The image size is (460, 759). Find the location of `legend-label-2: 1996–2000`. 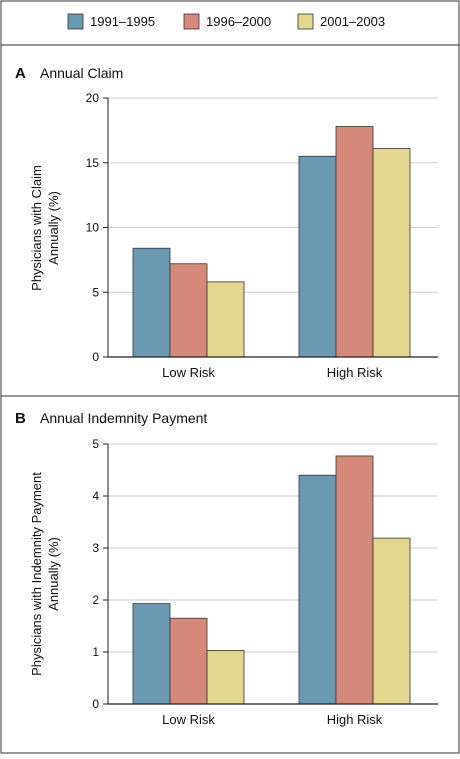

legend-label-2: 1996–2000 is located at coordinates (238, 21).